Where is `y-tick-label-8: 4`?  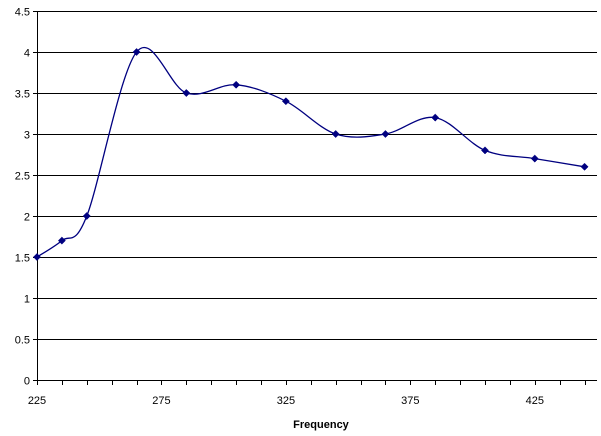 y-tick-label-8: 4 is located at coordinates (27, 54).